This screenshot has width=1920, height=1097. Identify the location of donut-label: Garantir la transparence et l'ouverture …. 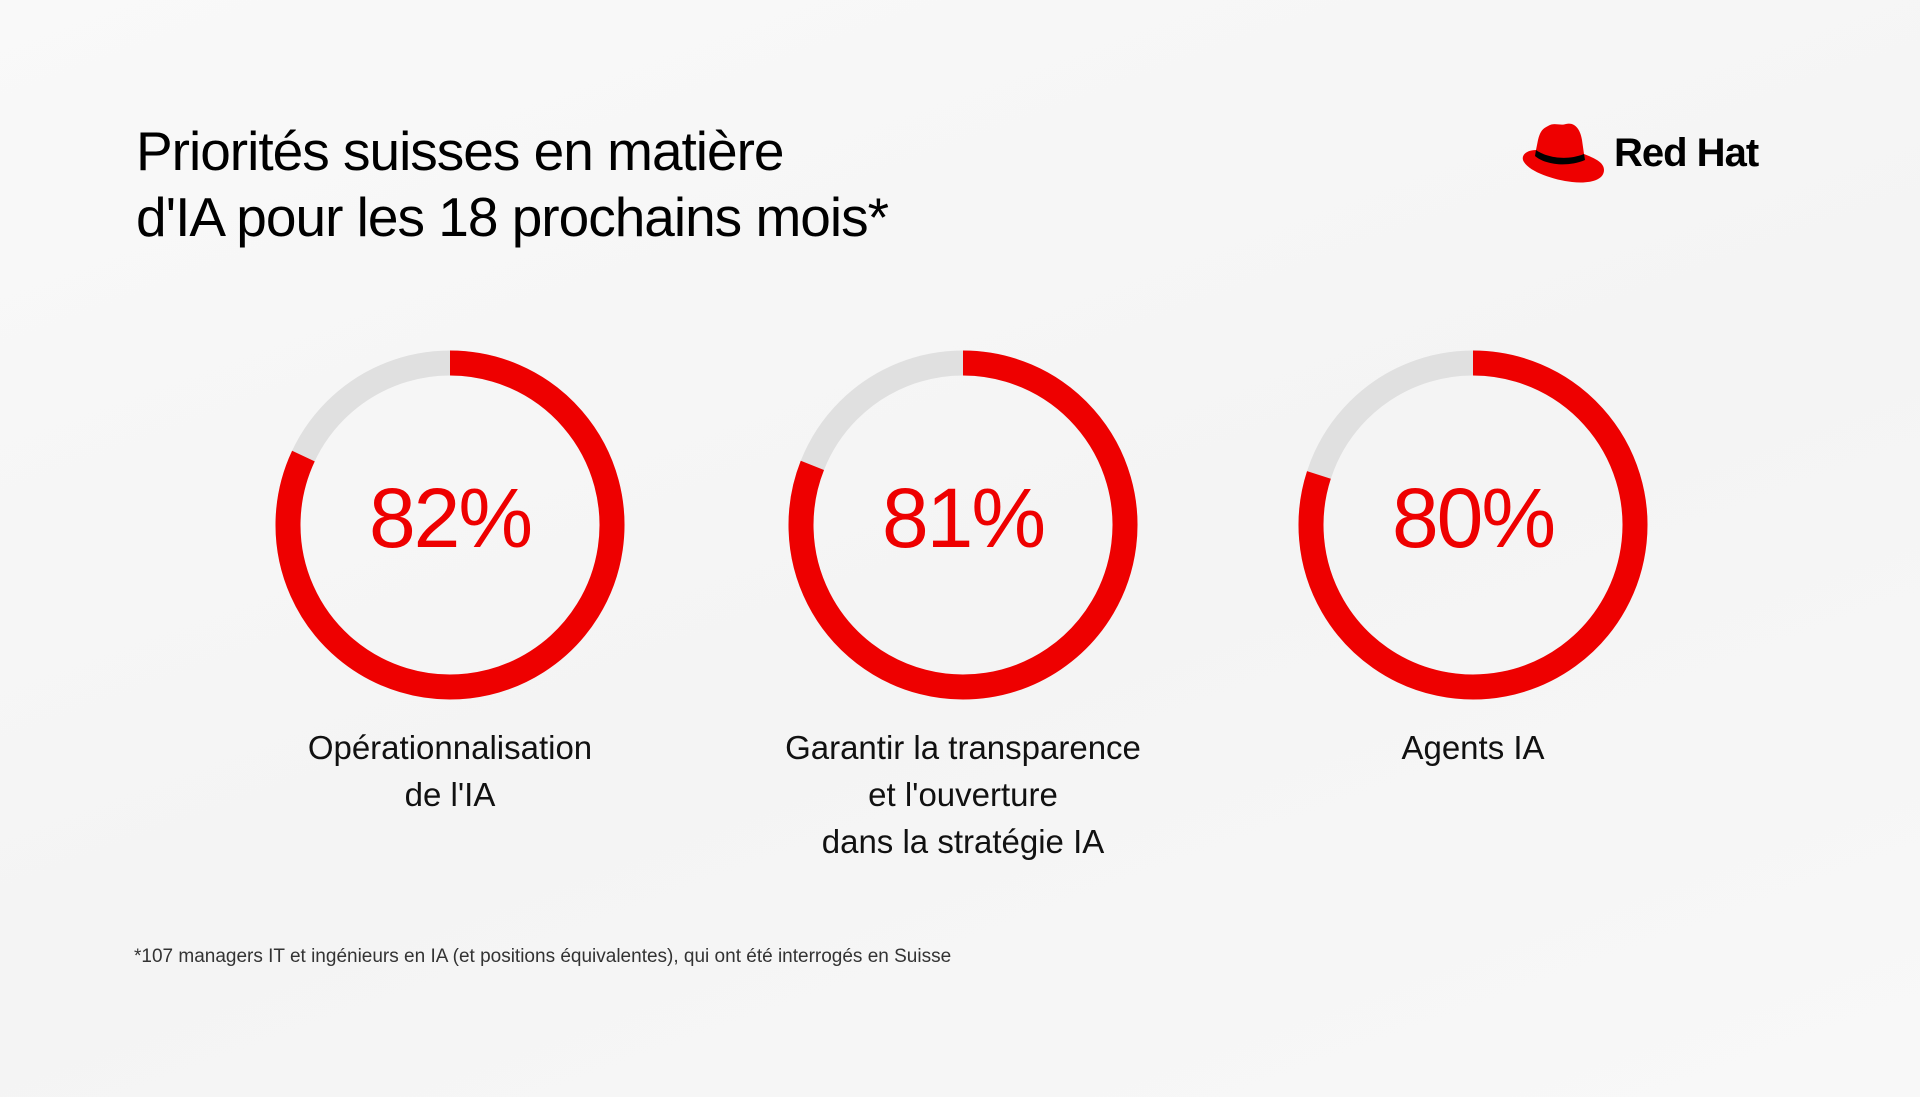
(963, 794).